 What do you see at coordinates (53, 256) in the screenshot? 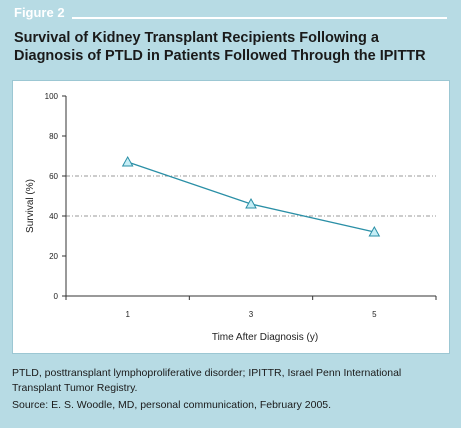
I see `y-tick-label: 20` at bounding box center [53, 256].